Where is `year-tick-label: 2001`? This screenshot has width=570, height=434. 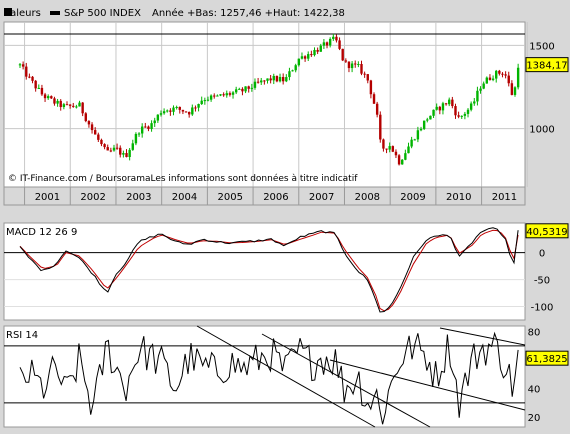 year-tick-label: 2001 is located at coordinates (47, 197).